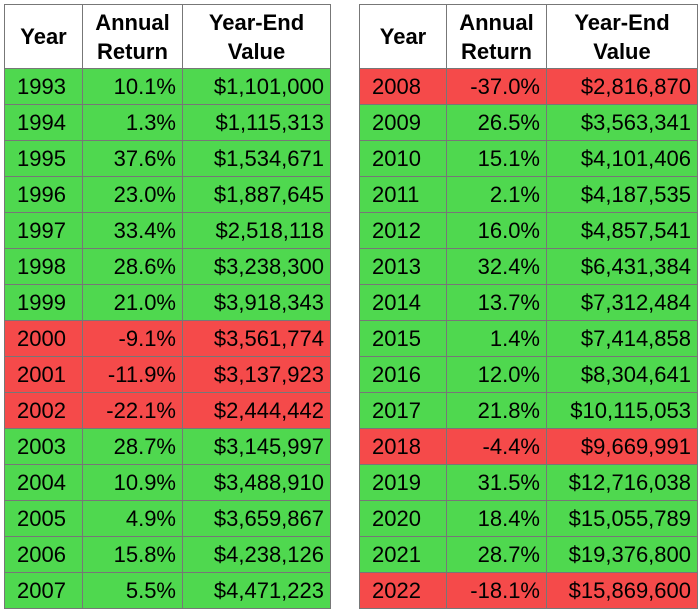 This screenshot has height=612, width=700. I want to click on return-cell: 1.4%, so click(496, 338).